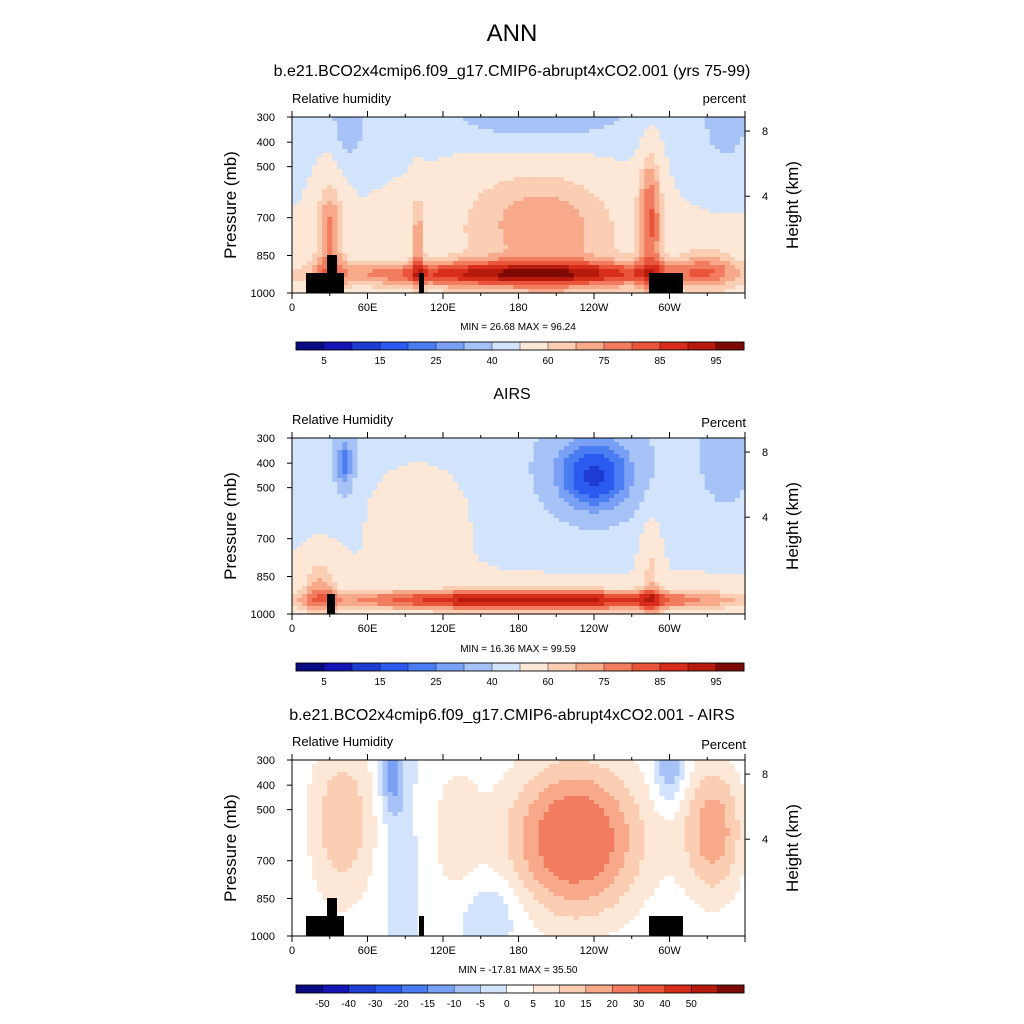 The height and width of the screenshot is (1024, 1024). What do you see at coordinates (230, 848) in the screenshot?
I see `panel-3-ylabel: Pressure (mb)` at bounding box center [230, 848].